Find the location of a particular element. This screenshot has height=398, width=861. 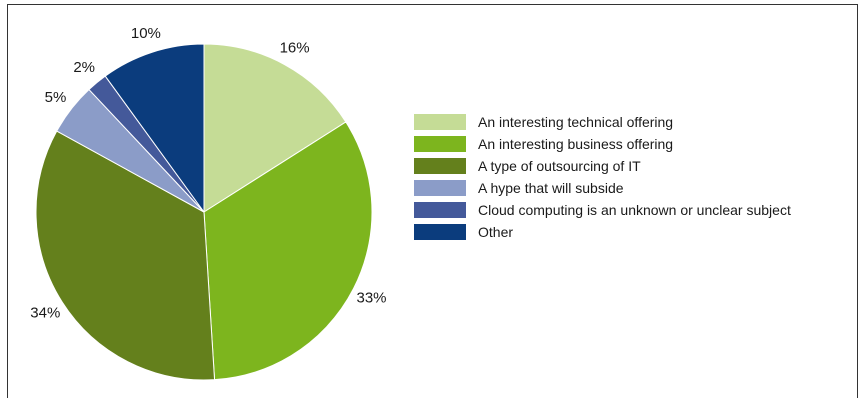

pie-slice-other is located at coordinates (154, 128).